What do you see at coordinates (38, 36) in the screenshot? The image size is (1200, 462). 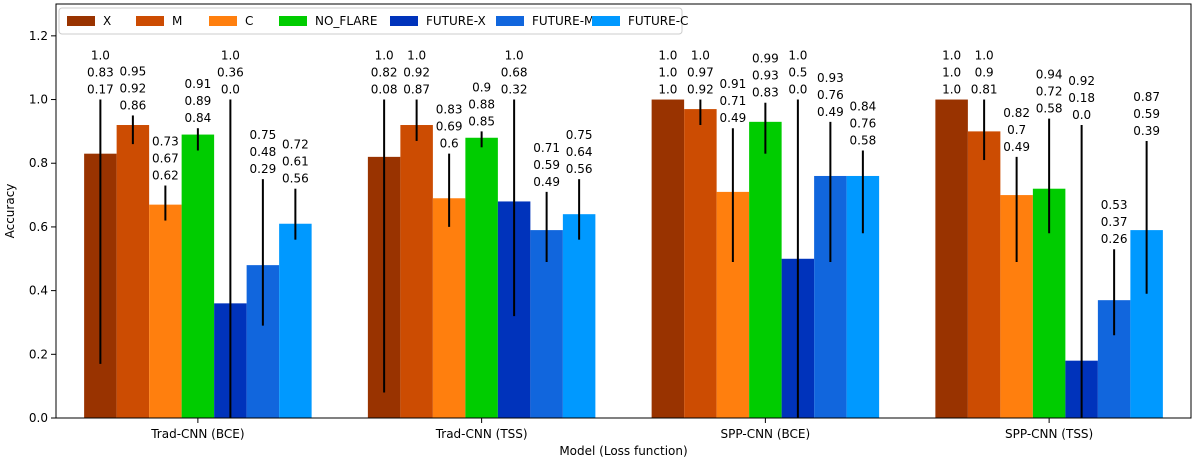 I see `y-tick-label: 1.2` at bounding box center [38, 36].